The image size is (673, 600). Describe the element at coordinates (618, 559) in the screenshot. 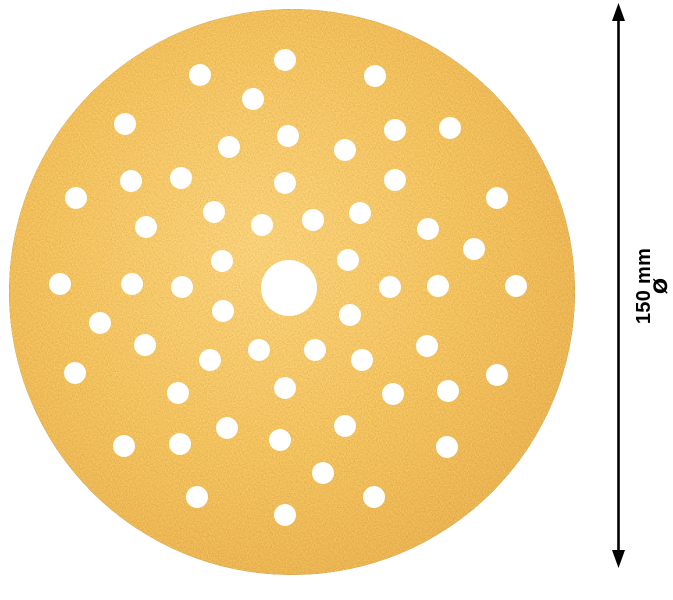

I see `dimension-arrow-bottom-icon` at that location.